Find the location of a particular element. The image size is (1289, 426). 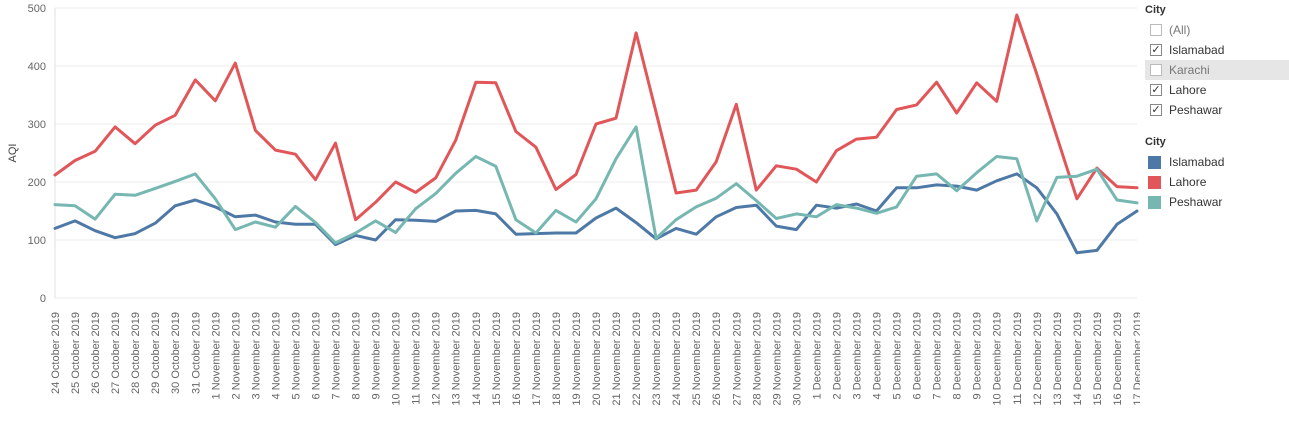

x-tick-label: 1 November 2019 is located at coordinates (216, 355).